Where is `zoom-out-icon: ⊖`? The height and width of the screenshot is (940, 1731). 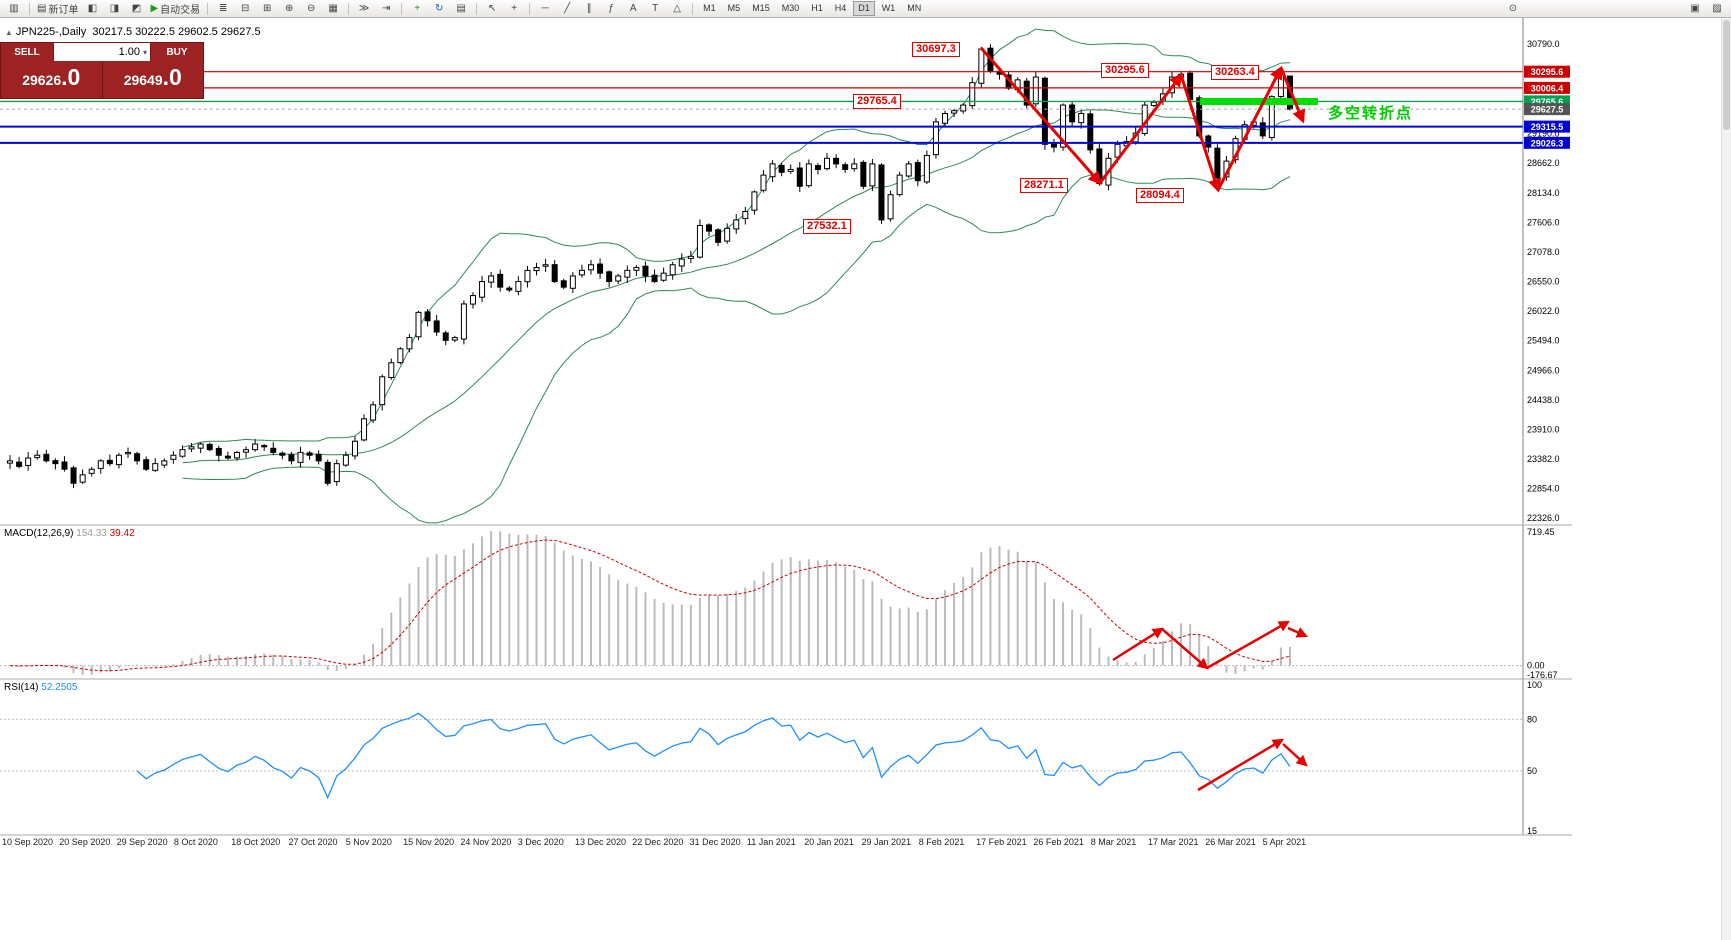
zoom-out-icon: ⊖ is located at coordinates (311, 8).